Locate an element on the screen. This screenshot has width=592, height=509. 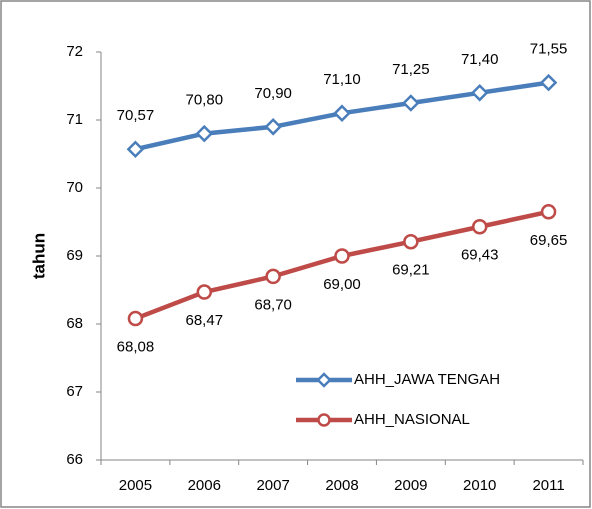
data-label: 69,21 is located at coordinates (411, 270).